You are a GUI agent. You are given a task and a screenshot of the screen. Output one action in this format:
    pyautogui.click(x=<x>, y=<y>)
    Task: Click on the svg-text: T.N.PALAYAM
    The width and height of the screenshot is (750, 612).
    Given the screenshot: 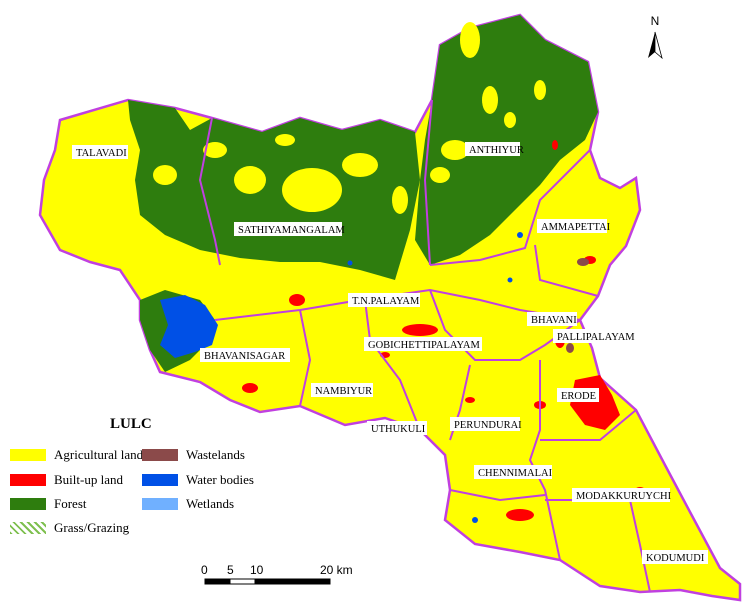 What is the action you would take?
    pyautogui.click(x=386, y=301)
    